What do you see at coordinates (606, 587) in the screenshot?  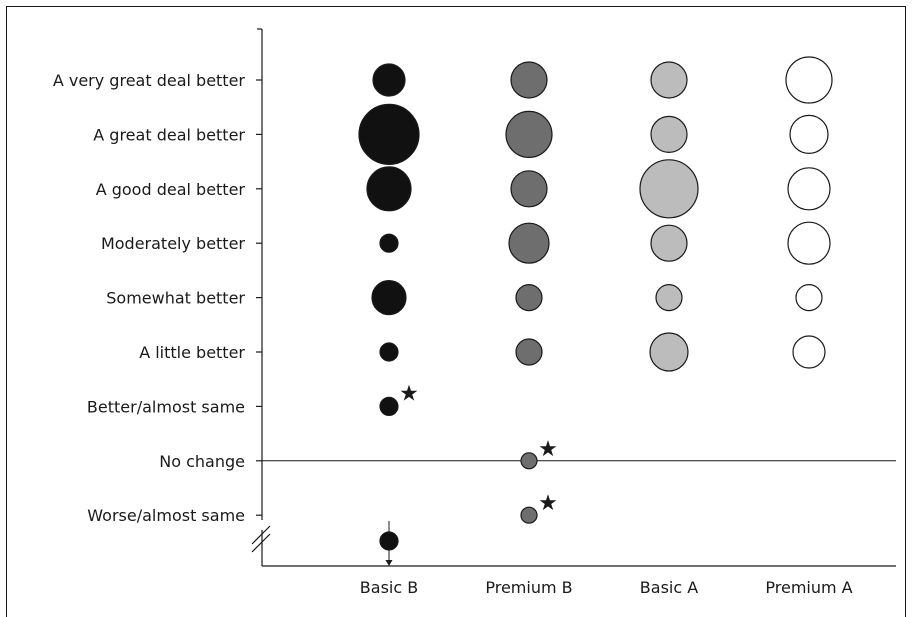 I see `x-axis-labels: Basic B Premium B Basic A Premium A` at bounding box center [606, 587].